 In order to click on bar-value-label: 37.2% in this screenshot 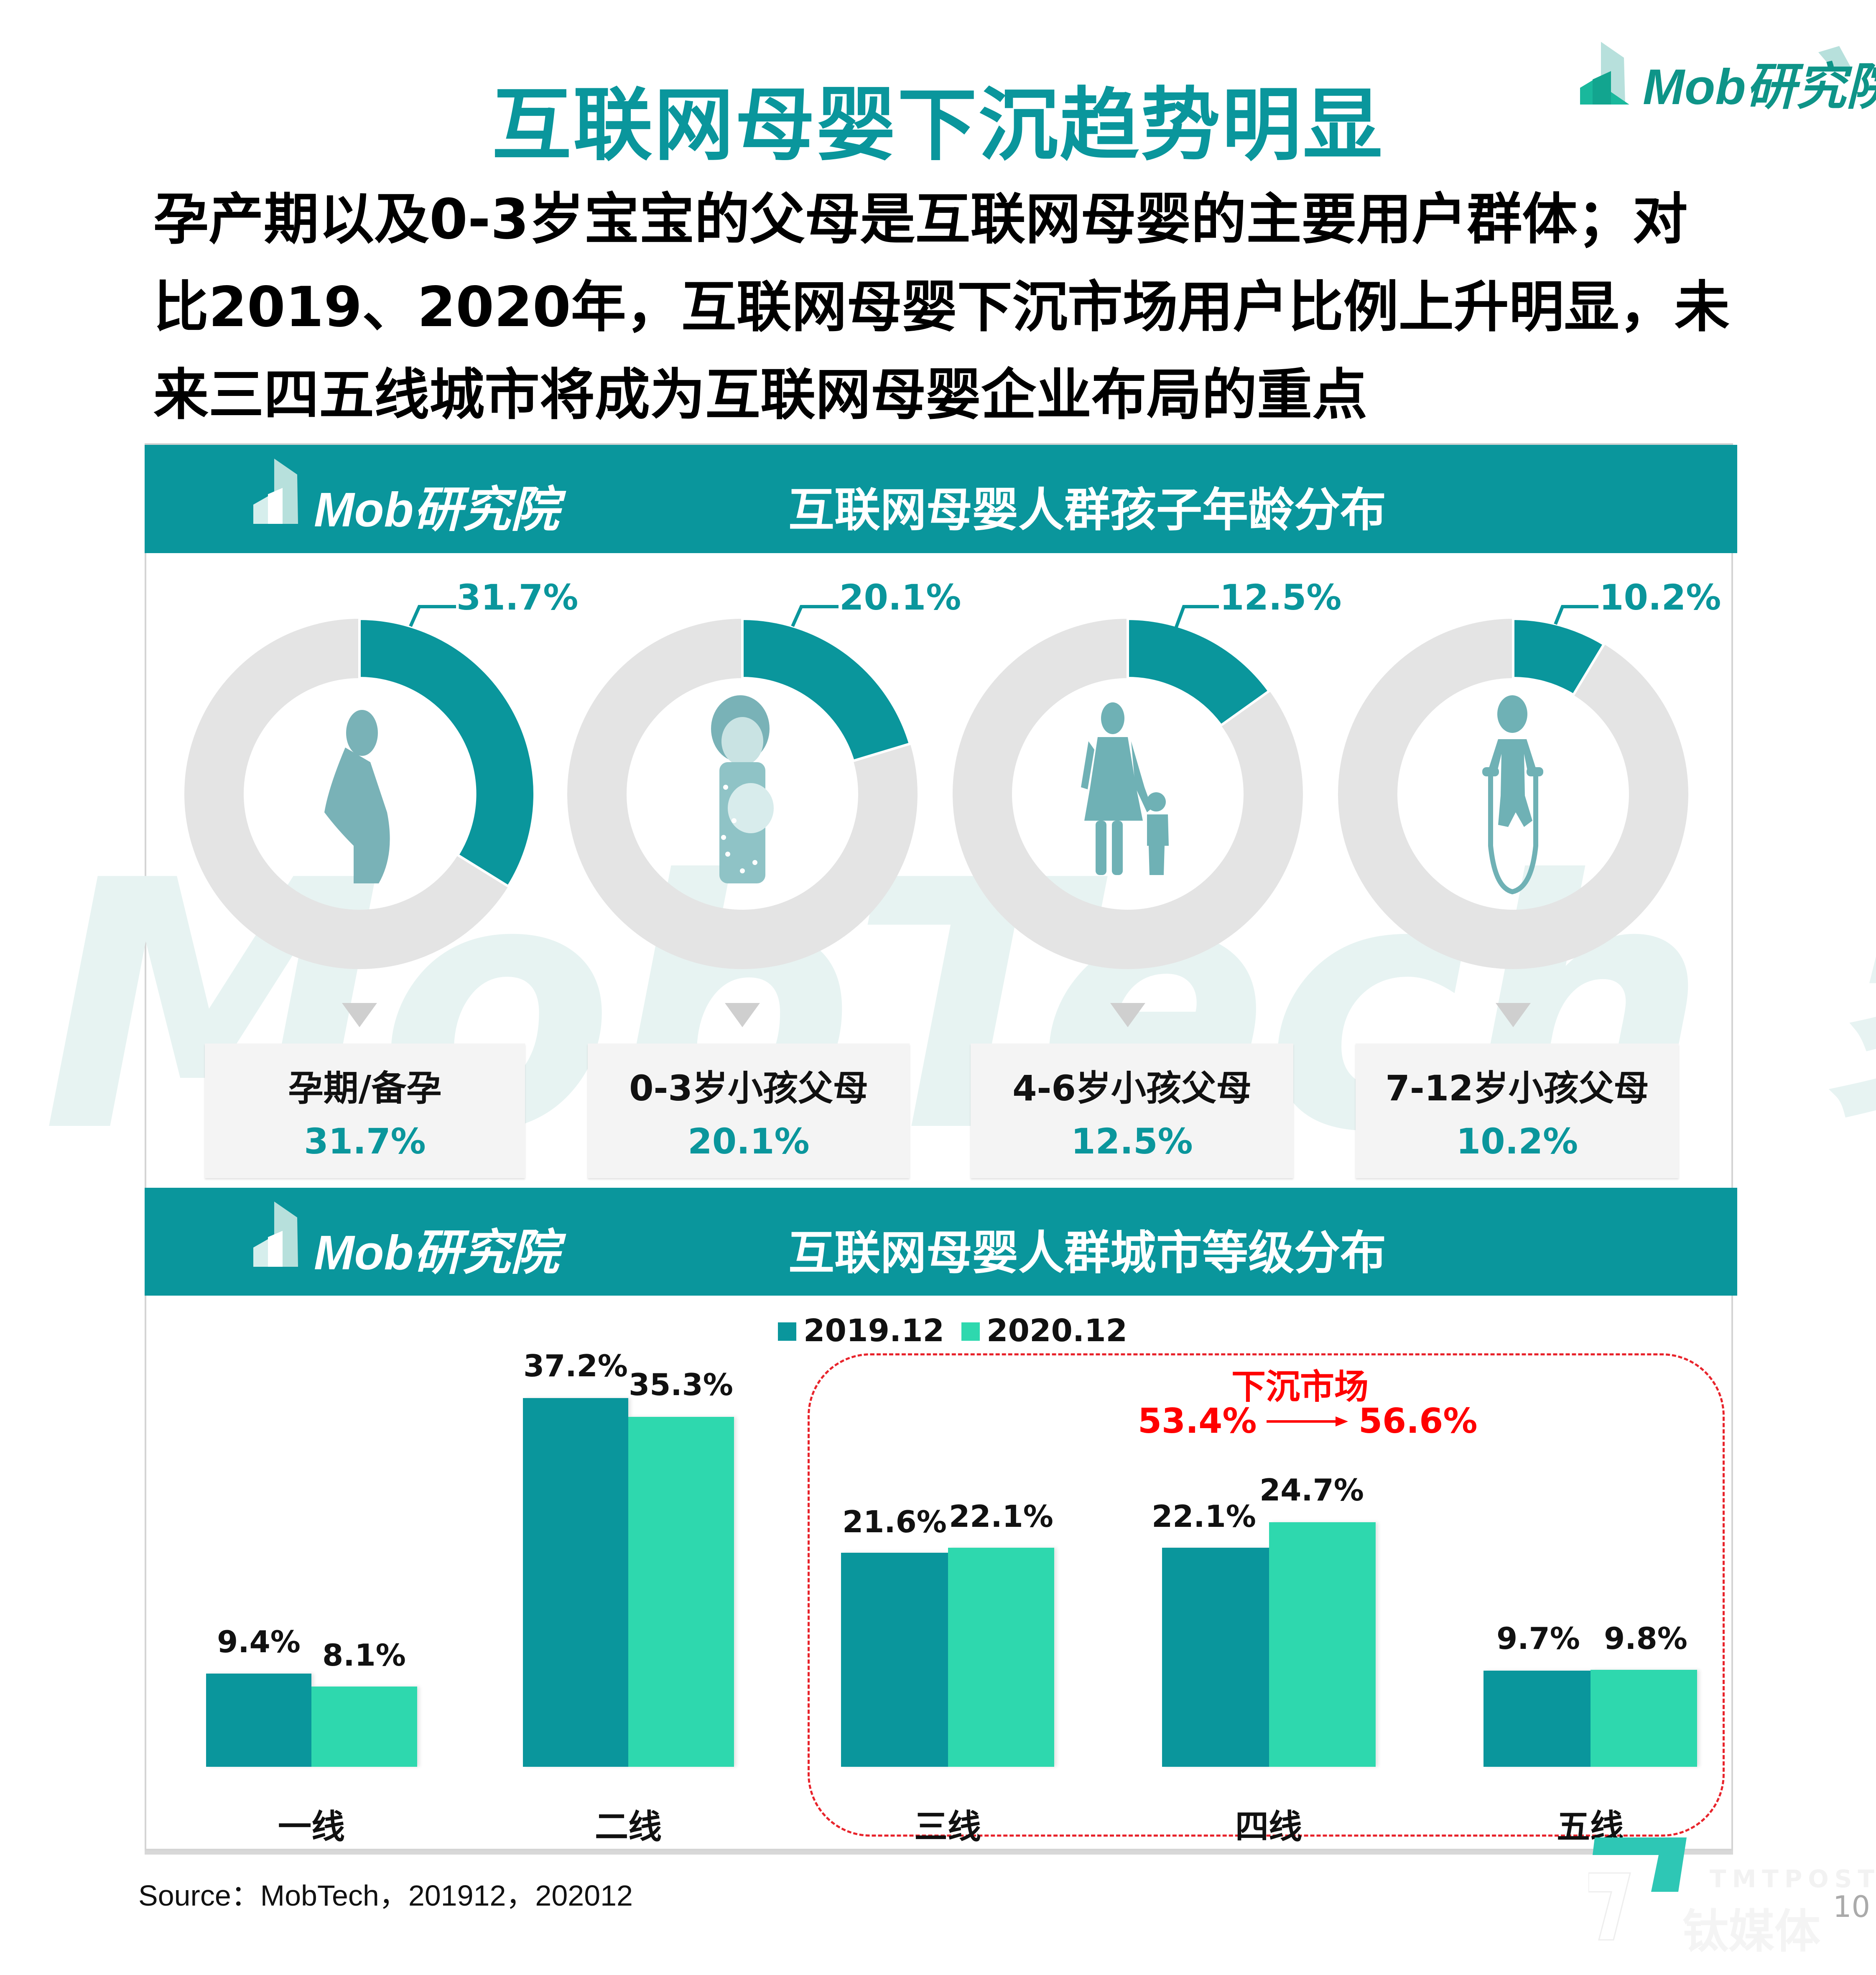, I will do `click(575, 1366)`.